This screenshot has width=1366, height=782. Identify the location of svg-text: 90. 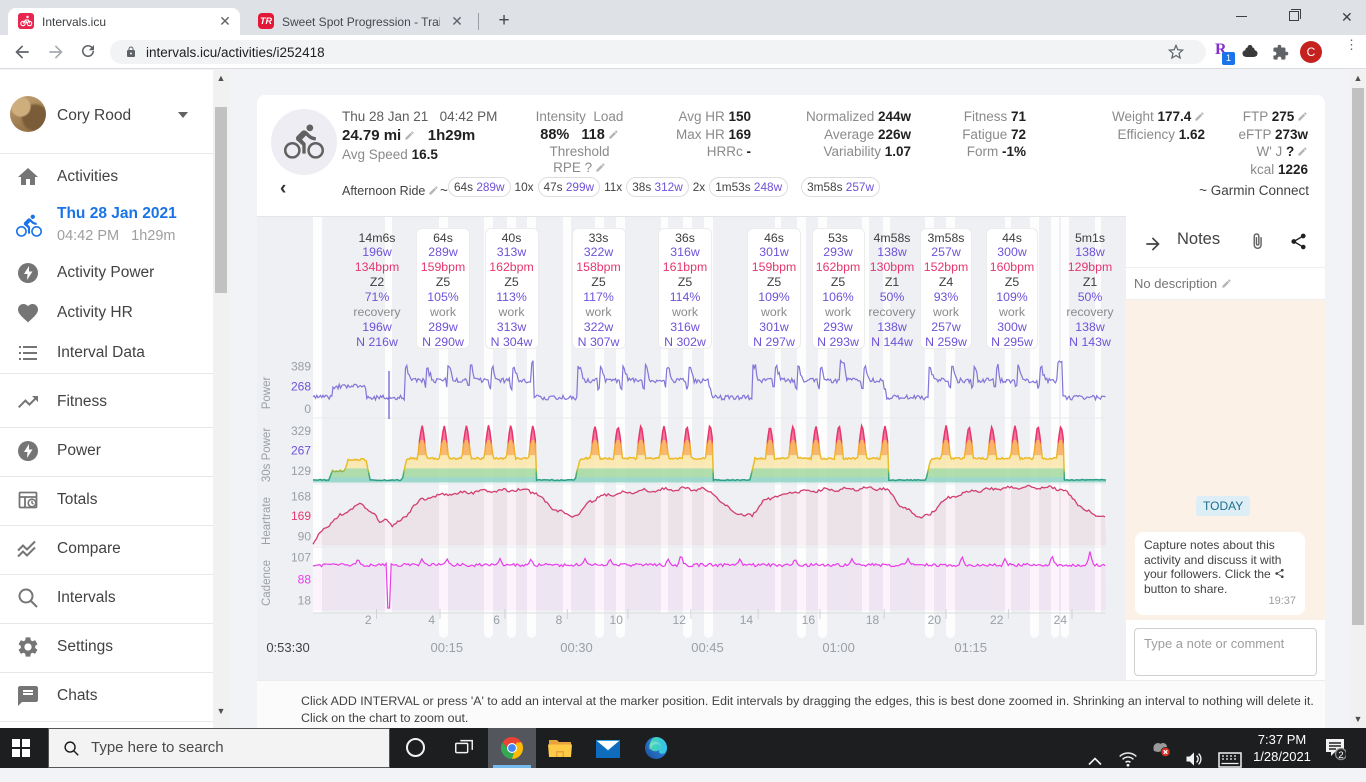
(305, 537).